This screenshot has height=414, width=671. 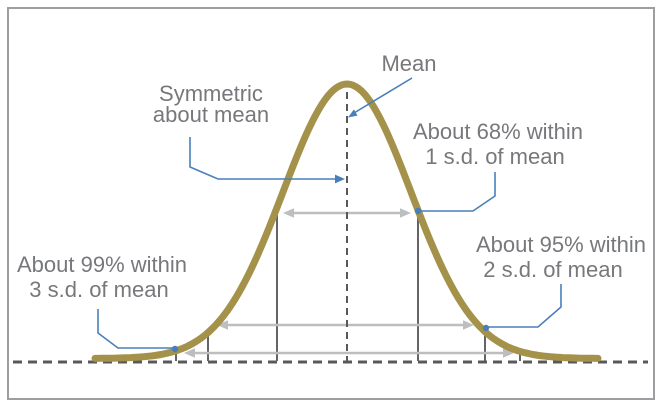 I want to click on sd1-arrowhead-left-icon, so click(x=288, y=213).